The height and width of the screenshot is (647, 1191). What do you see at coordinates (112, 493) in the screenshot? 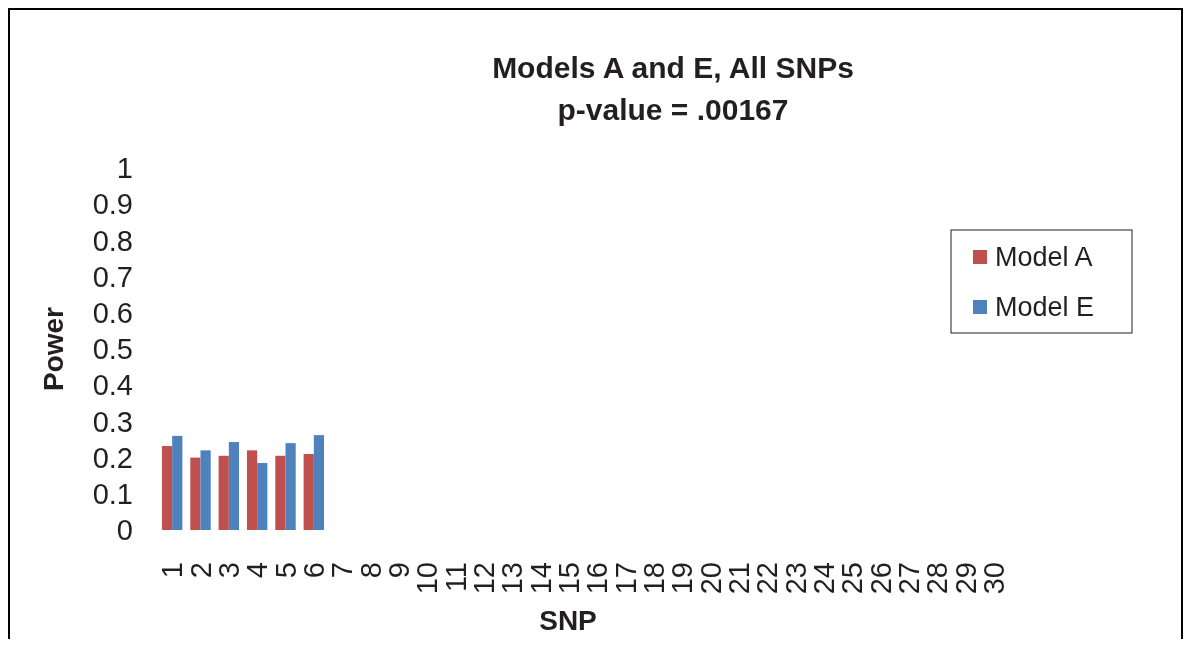
I see `y-tick-label: 0.1` at bounding box center [112, 493].